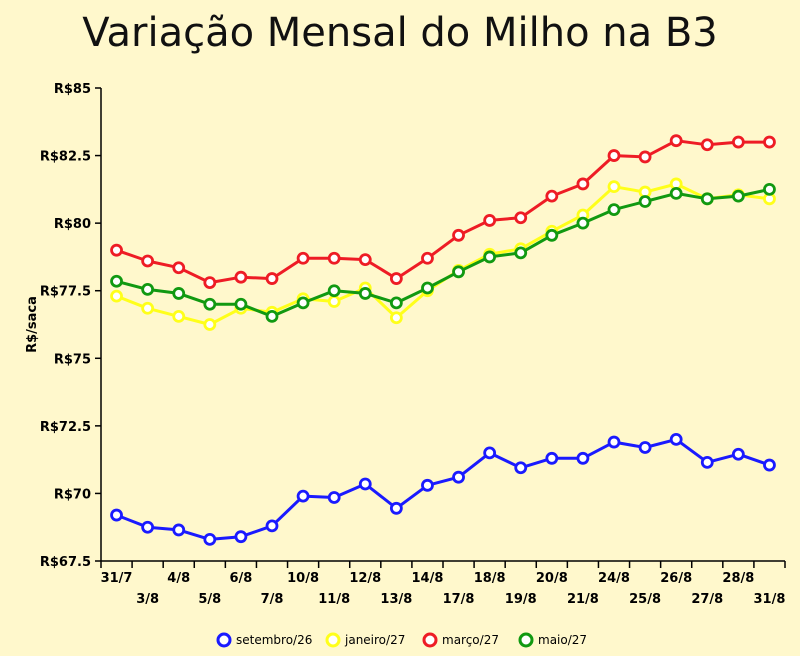  I want to click on x-tick-label: 11/8, so click(334, 599).